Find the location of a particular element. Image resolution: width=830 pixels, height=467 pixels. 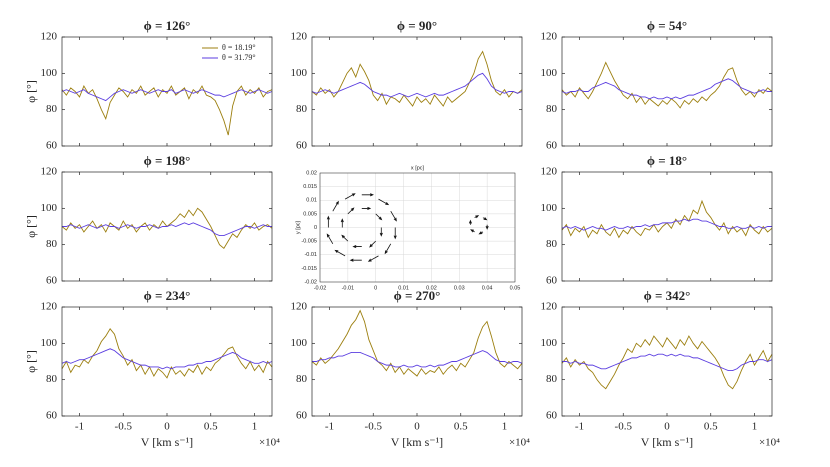

y-tick-label: -0.02 is located at coordinates (310, 282).